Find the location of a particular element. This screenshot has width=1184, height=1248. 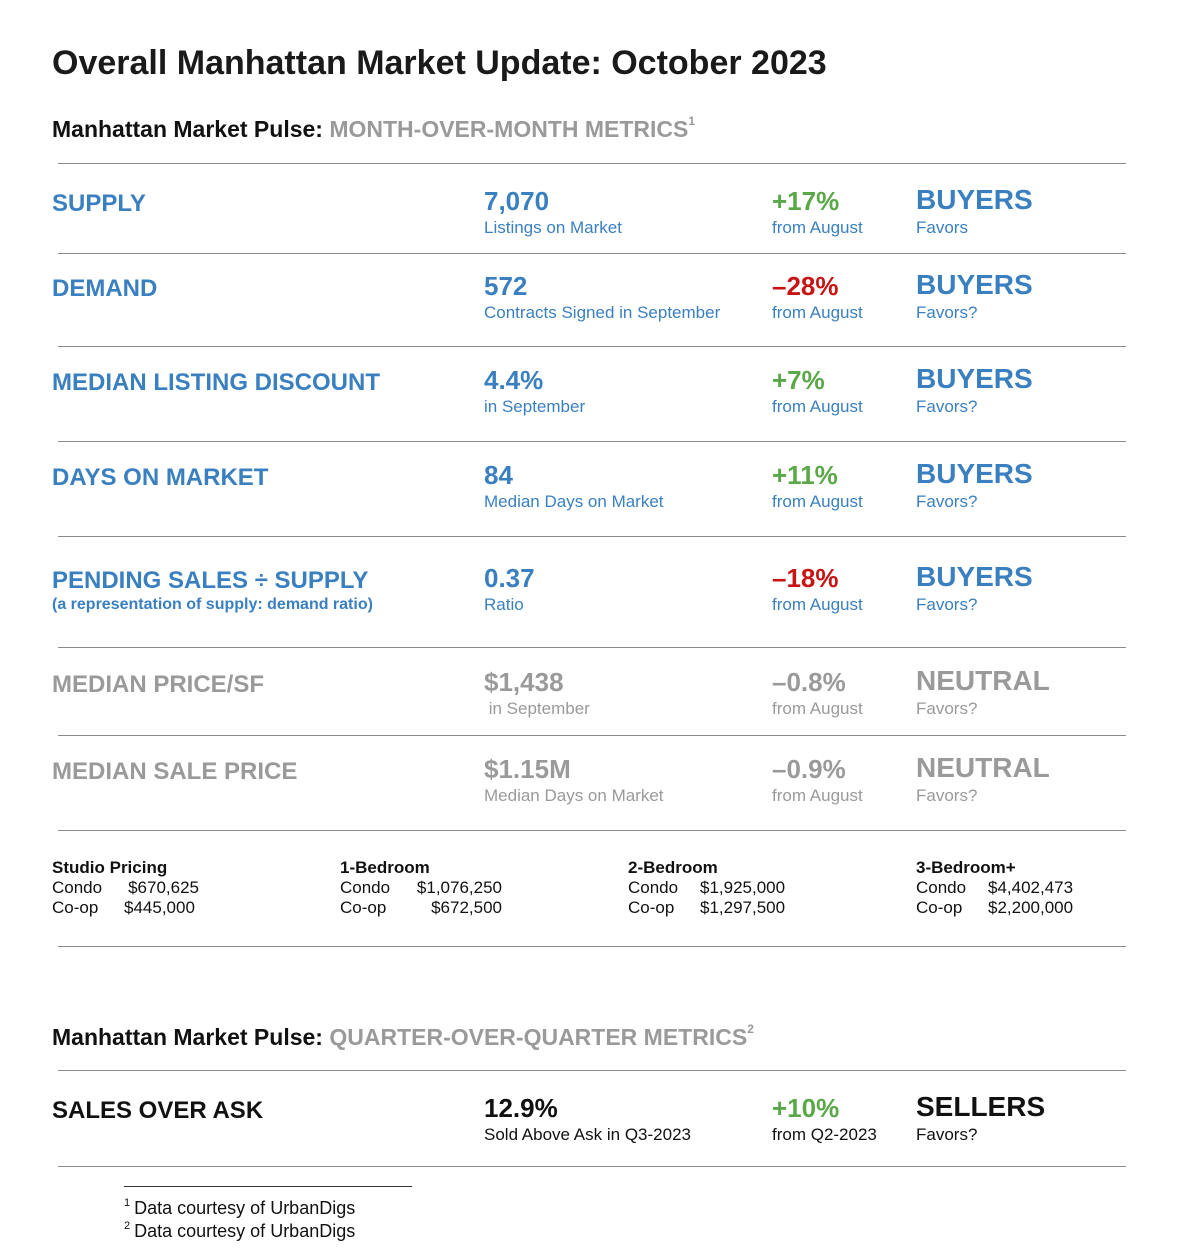

metric-value-caption: Listings on Market is located at coordinates (553, 227).